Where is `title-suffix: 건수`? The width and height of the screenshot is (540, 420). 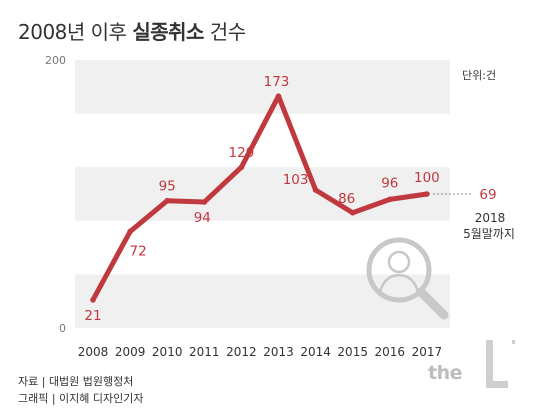 title-suffix: 건수 is located at coordinates (224, 32).